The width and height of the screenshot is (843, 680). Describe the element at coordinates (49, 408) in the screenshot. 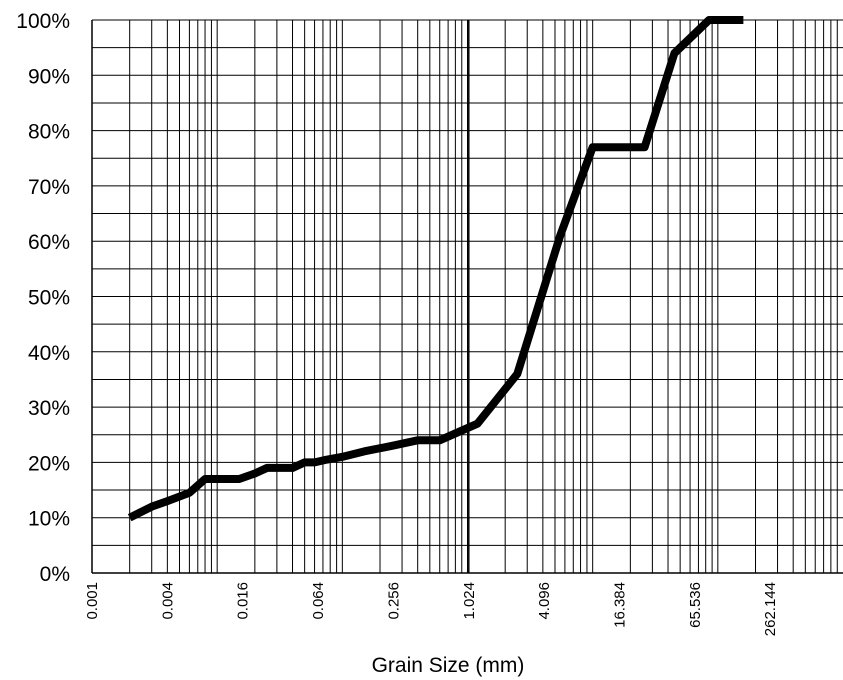

I see `y-tick-label: 30%` at that location.